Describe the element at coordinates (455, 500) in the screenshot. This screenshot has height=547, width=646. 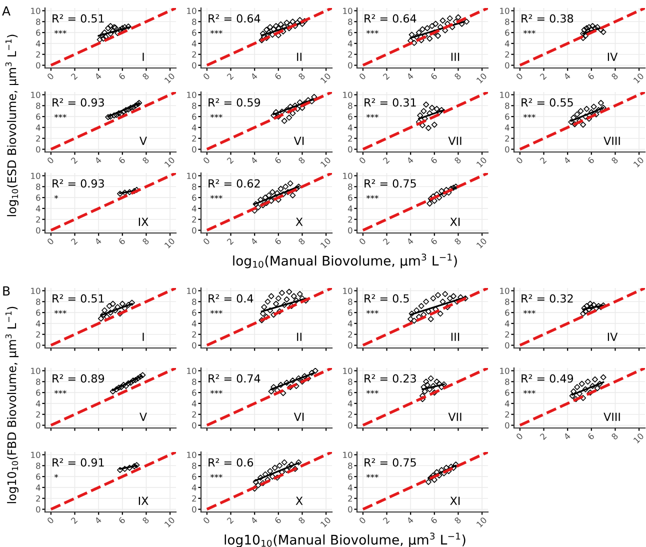
I see `annotation: XI` at that location.